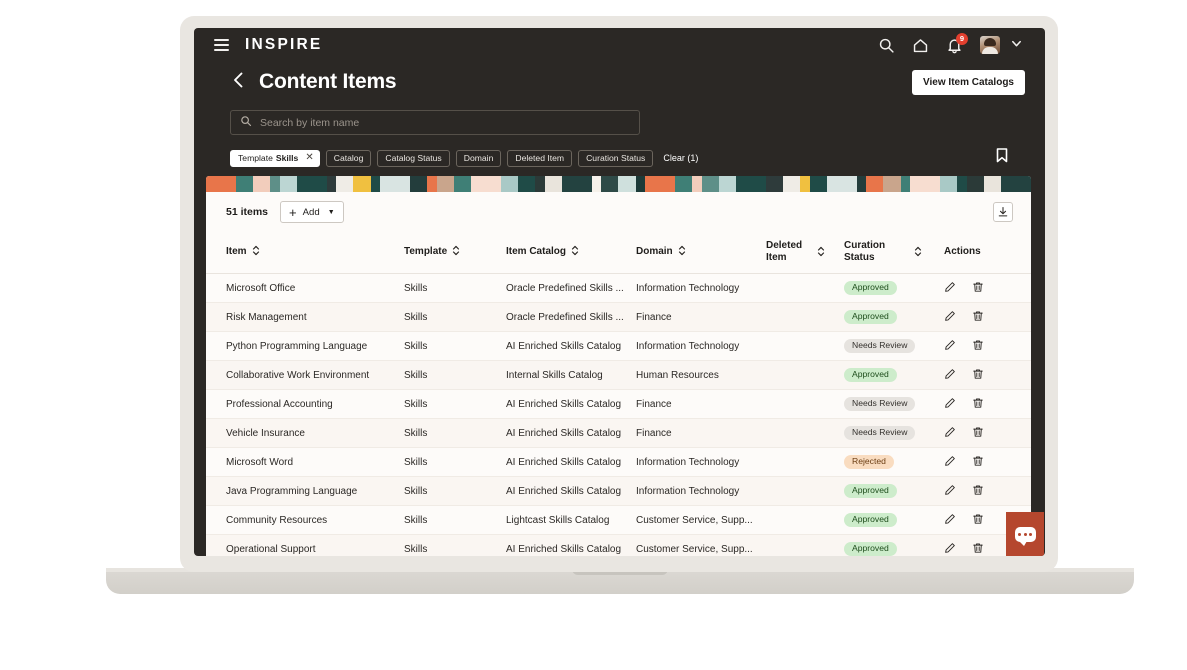 The width and height of the screenshot is (1187, 670). I want to click on home-icon, so click(920, 45).